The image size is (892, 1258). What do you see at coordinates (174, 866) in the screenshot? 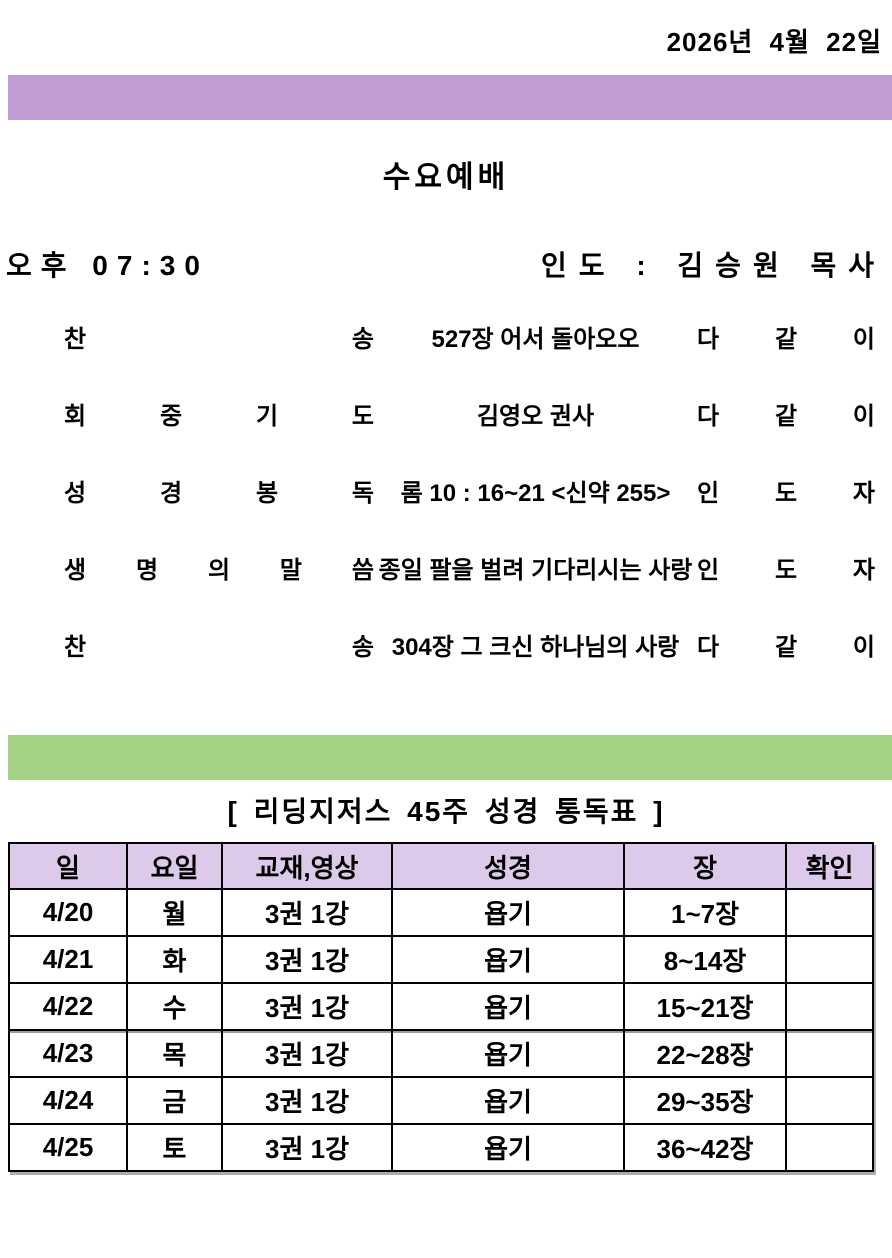
I see `col-header-day: 요일` at bounding box center [174, 866].